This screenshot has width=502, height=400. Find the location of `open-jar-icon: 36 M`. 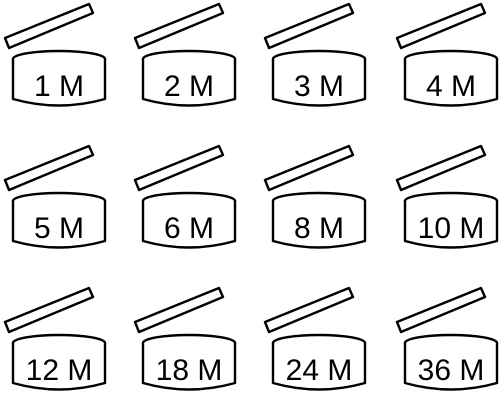

open-jar-icon: 36 M is located at coordinates (448, 342).